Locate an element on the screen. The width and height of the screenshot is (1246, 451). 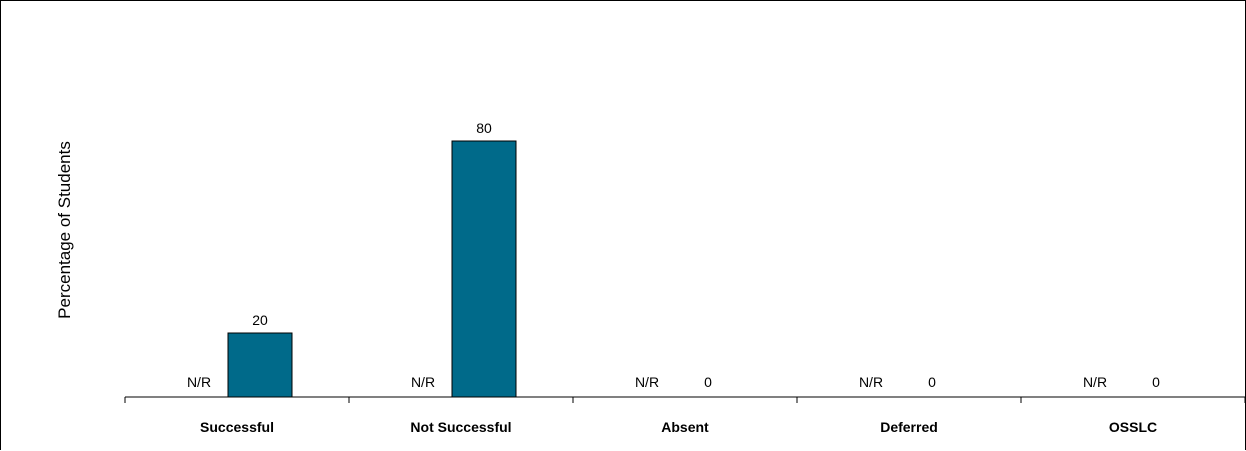
data-label: 80 is located at coordinates (484, 128).